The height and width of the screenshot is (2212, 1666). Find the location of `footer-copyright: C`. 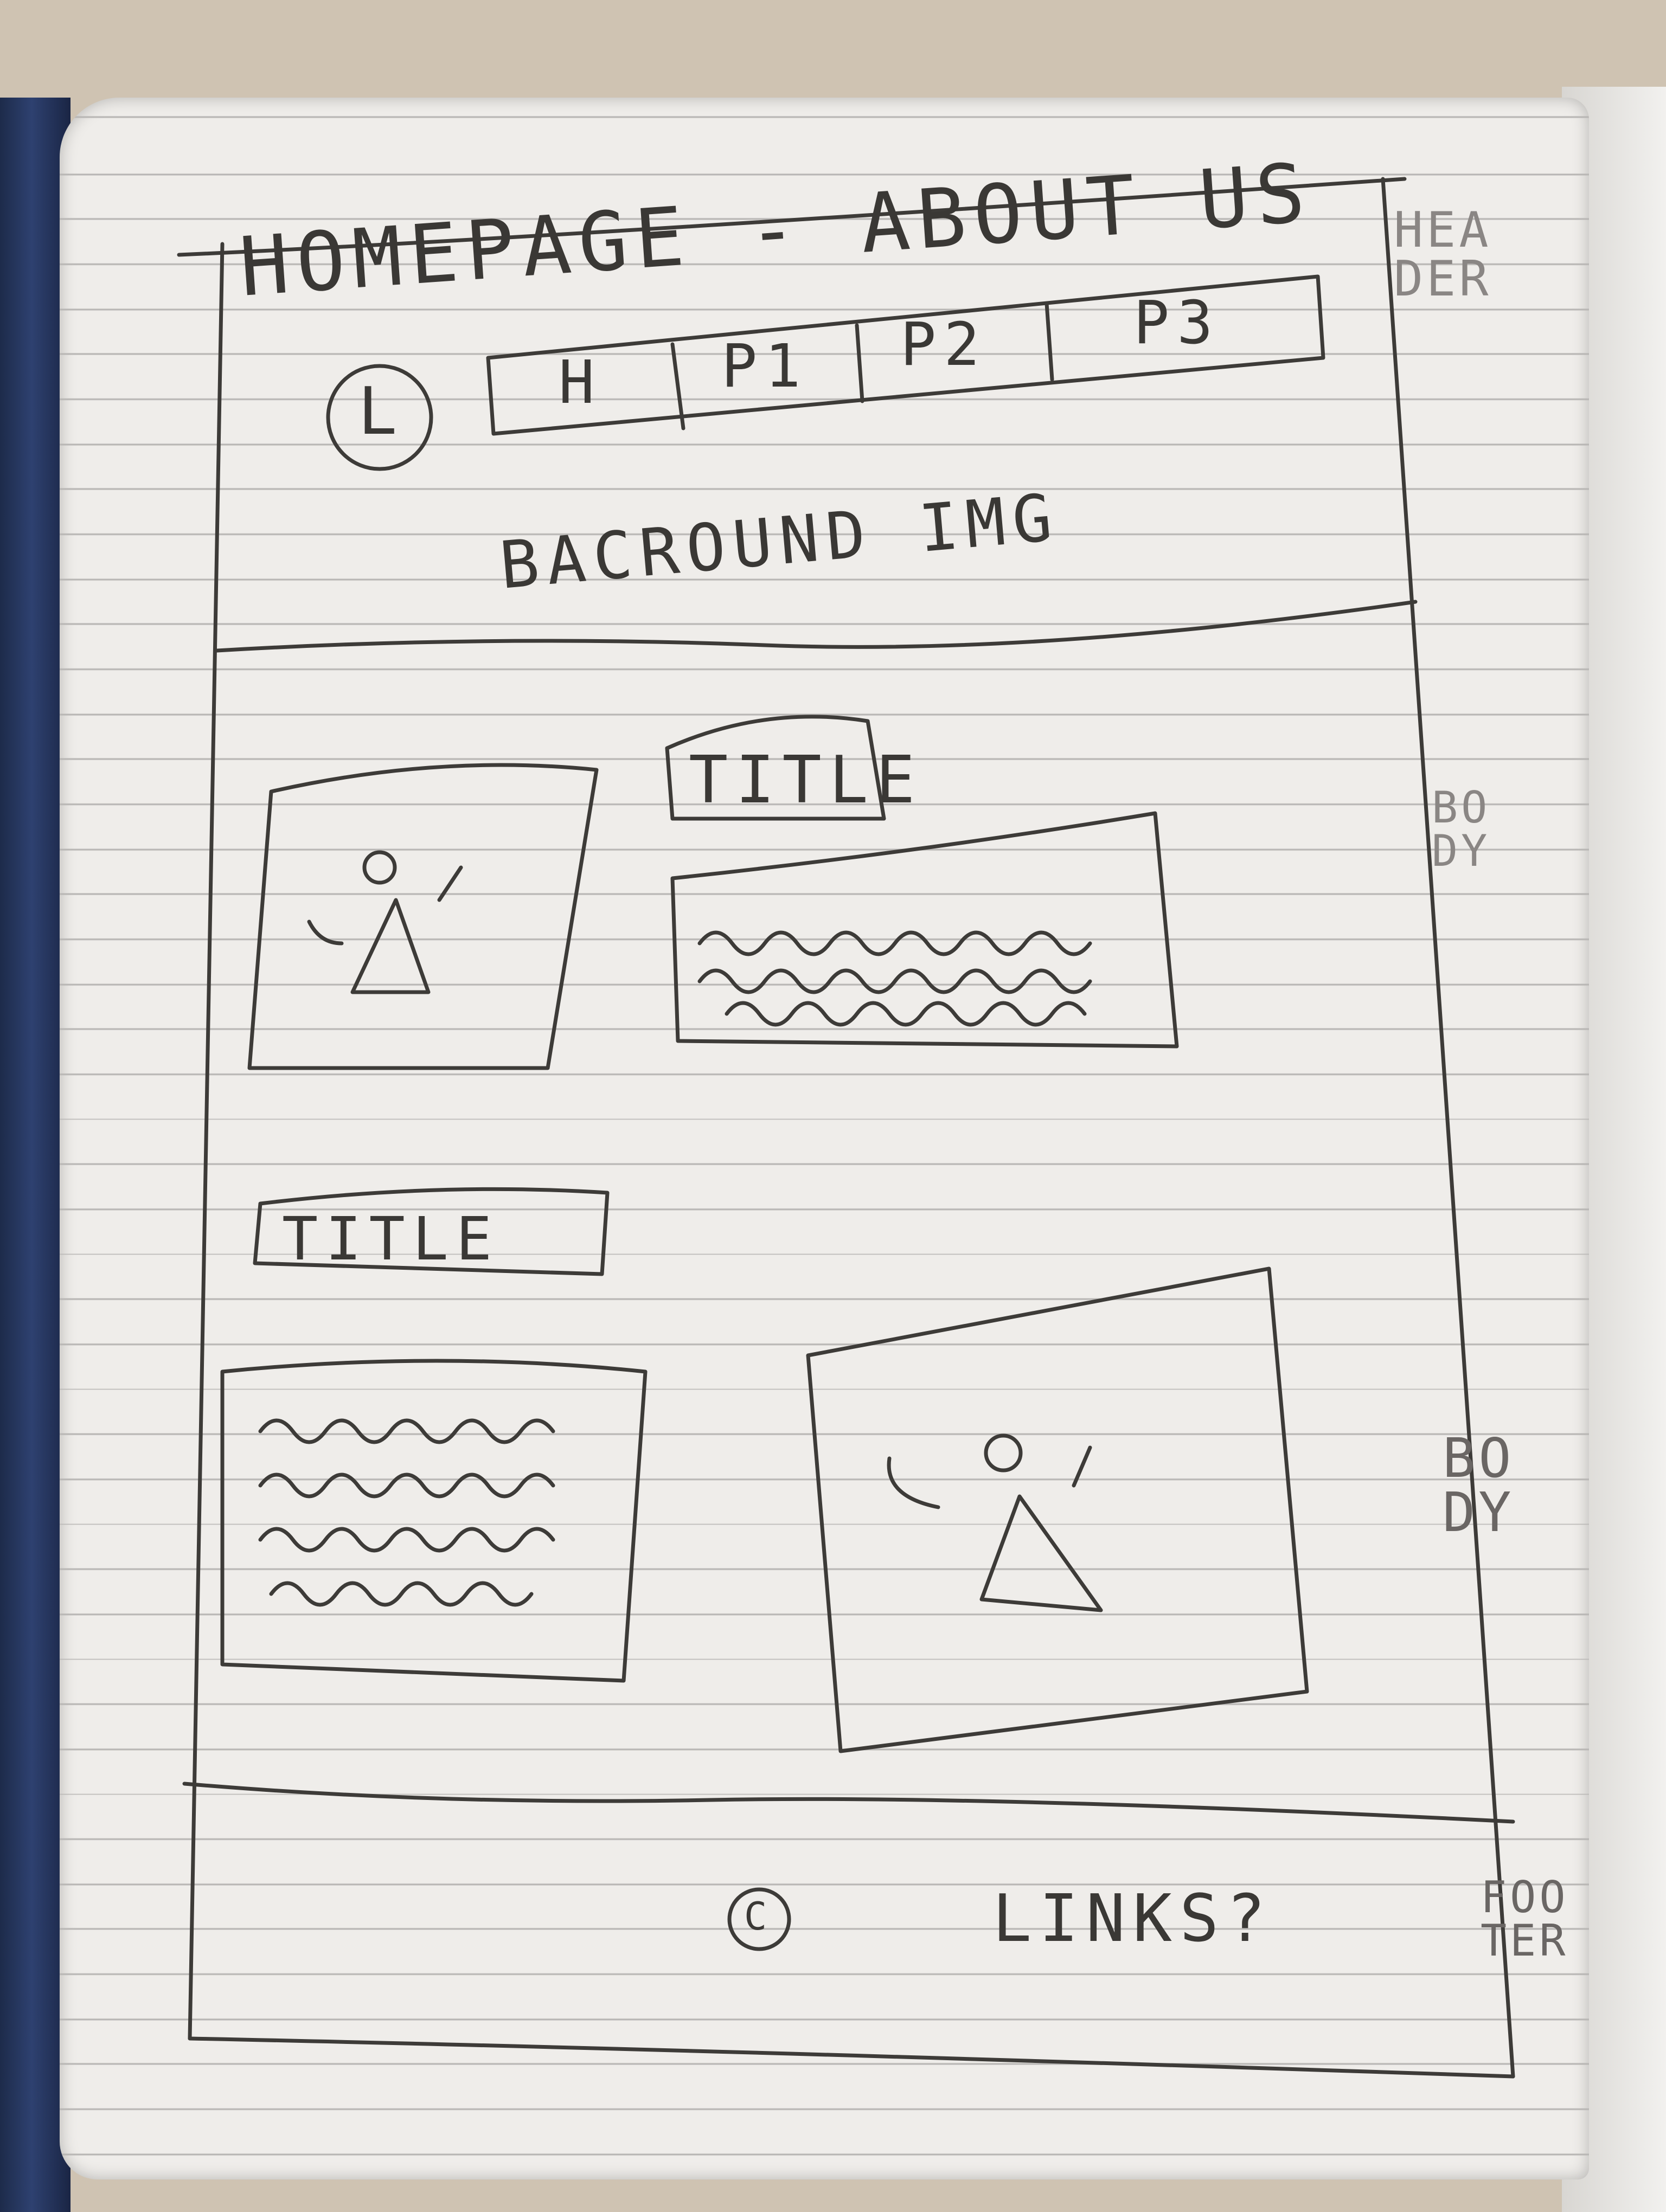

footer-copyright: C is located at coordinates (756, 1916).